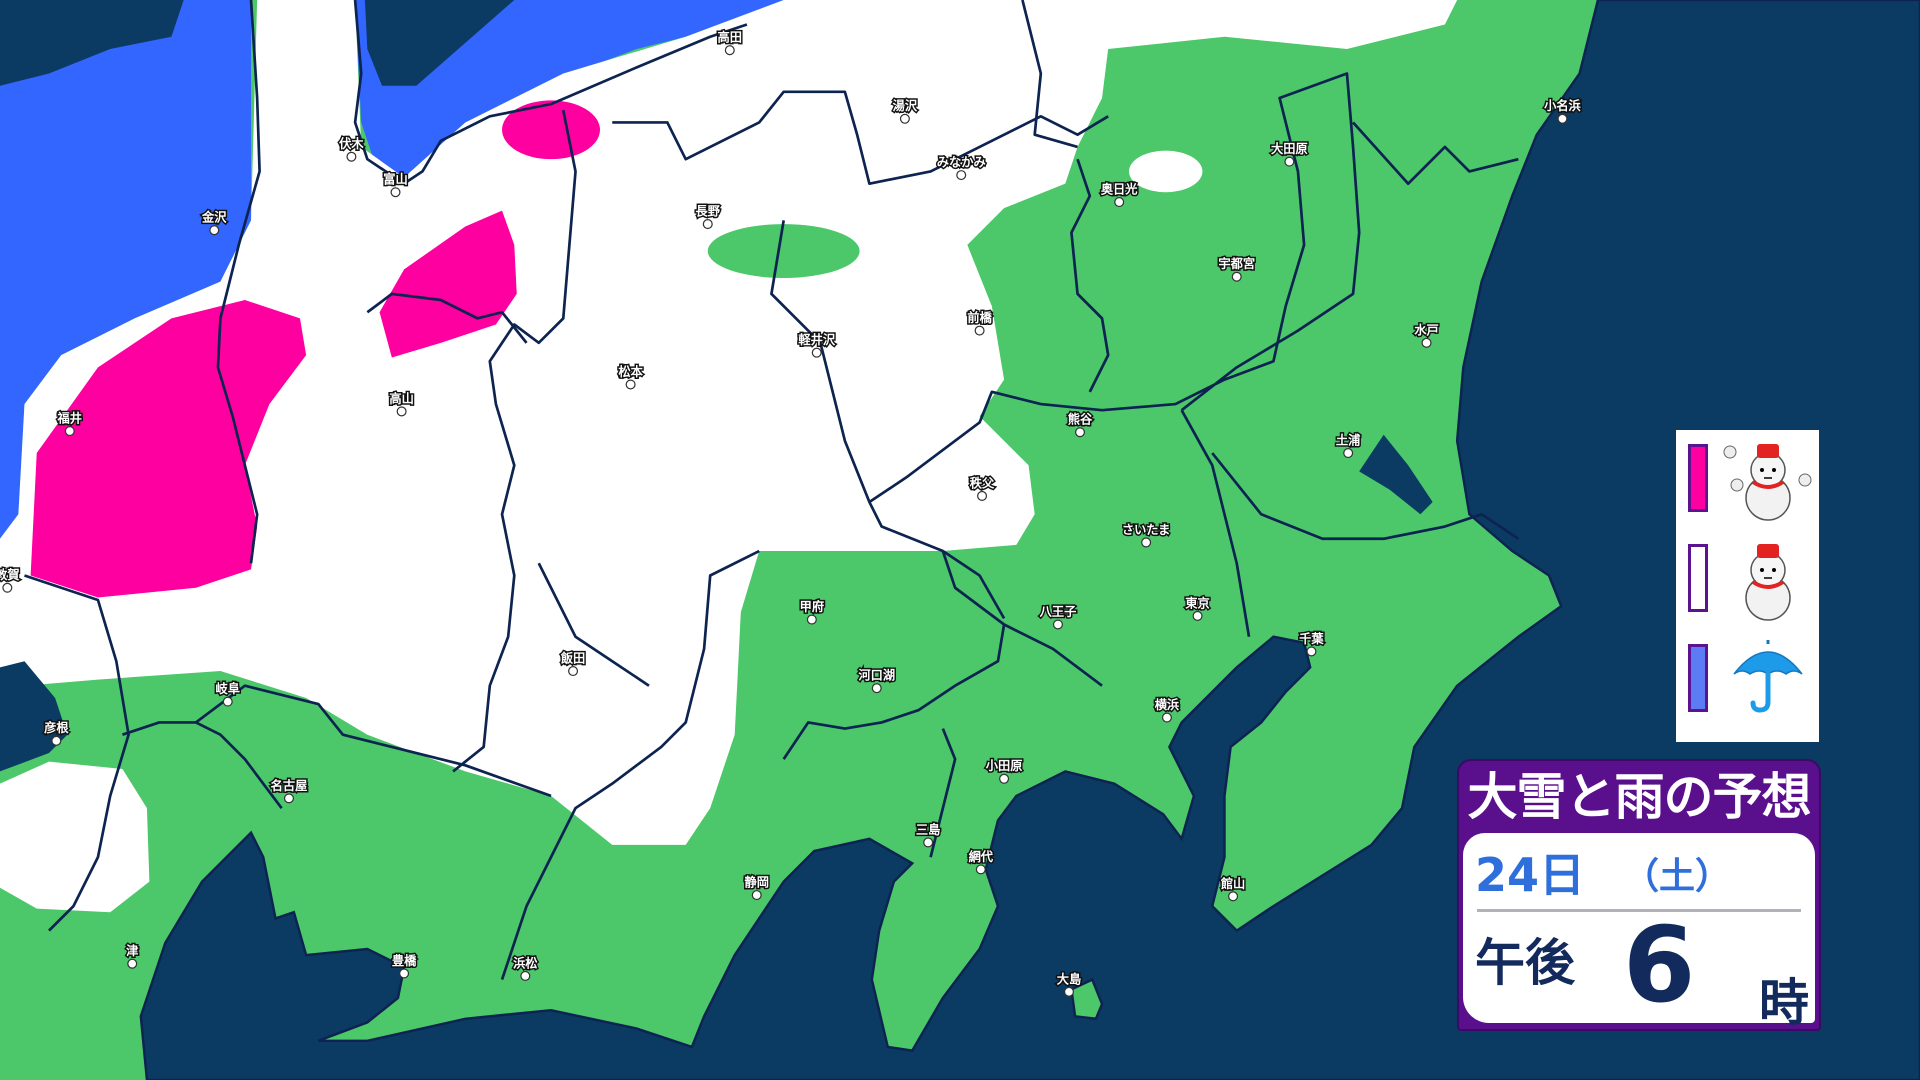 Image resolution: width=1920 pixels, height=1080 pixels. What do you see at coordinates (783, 251) in the screenshot?
I see `rain-area-nagano` at bounding box center [783, 251].